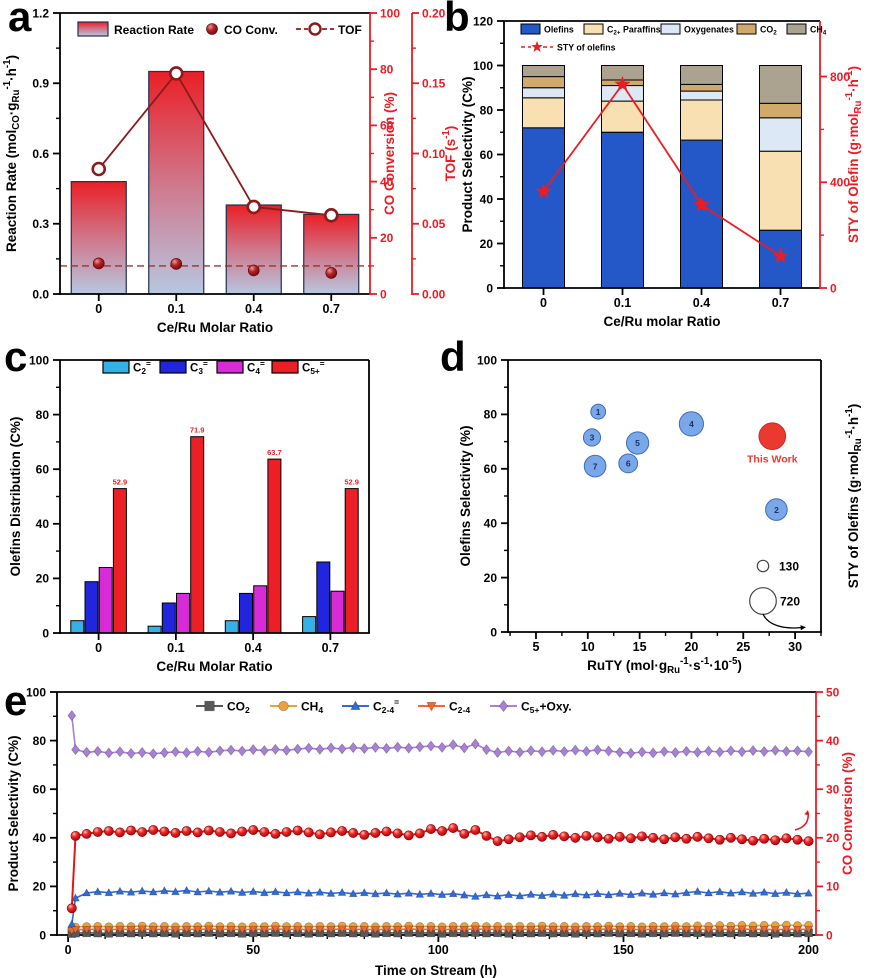  Describe the element at coordinates (546, 708) in the screenshot. I see `svg-text: C5++Oxy.` at that location.